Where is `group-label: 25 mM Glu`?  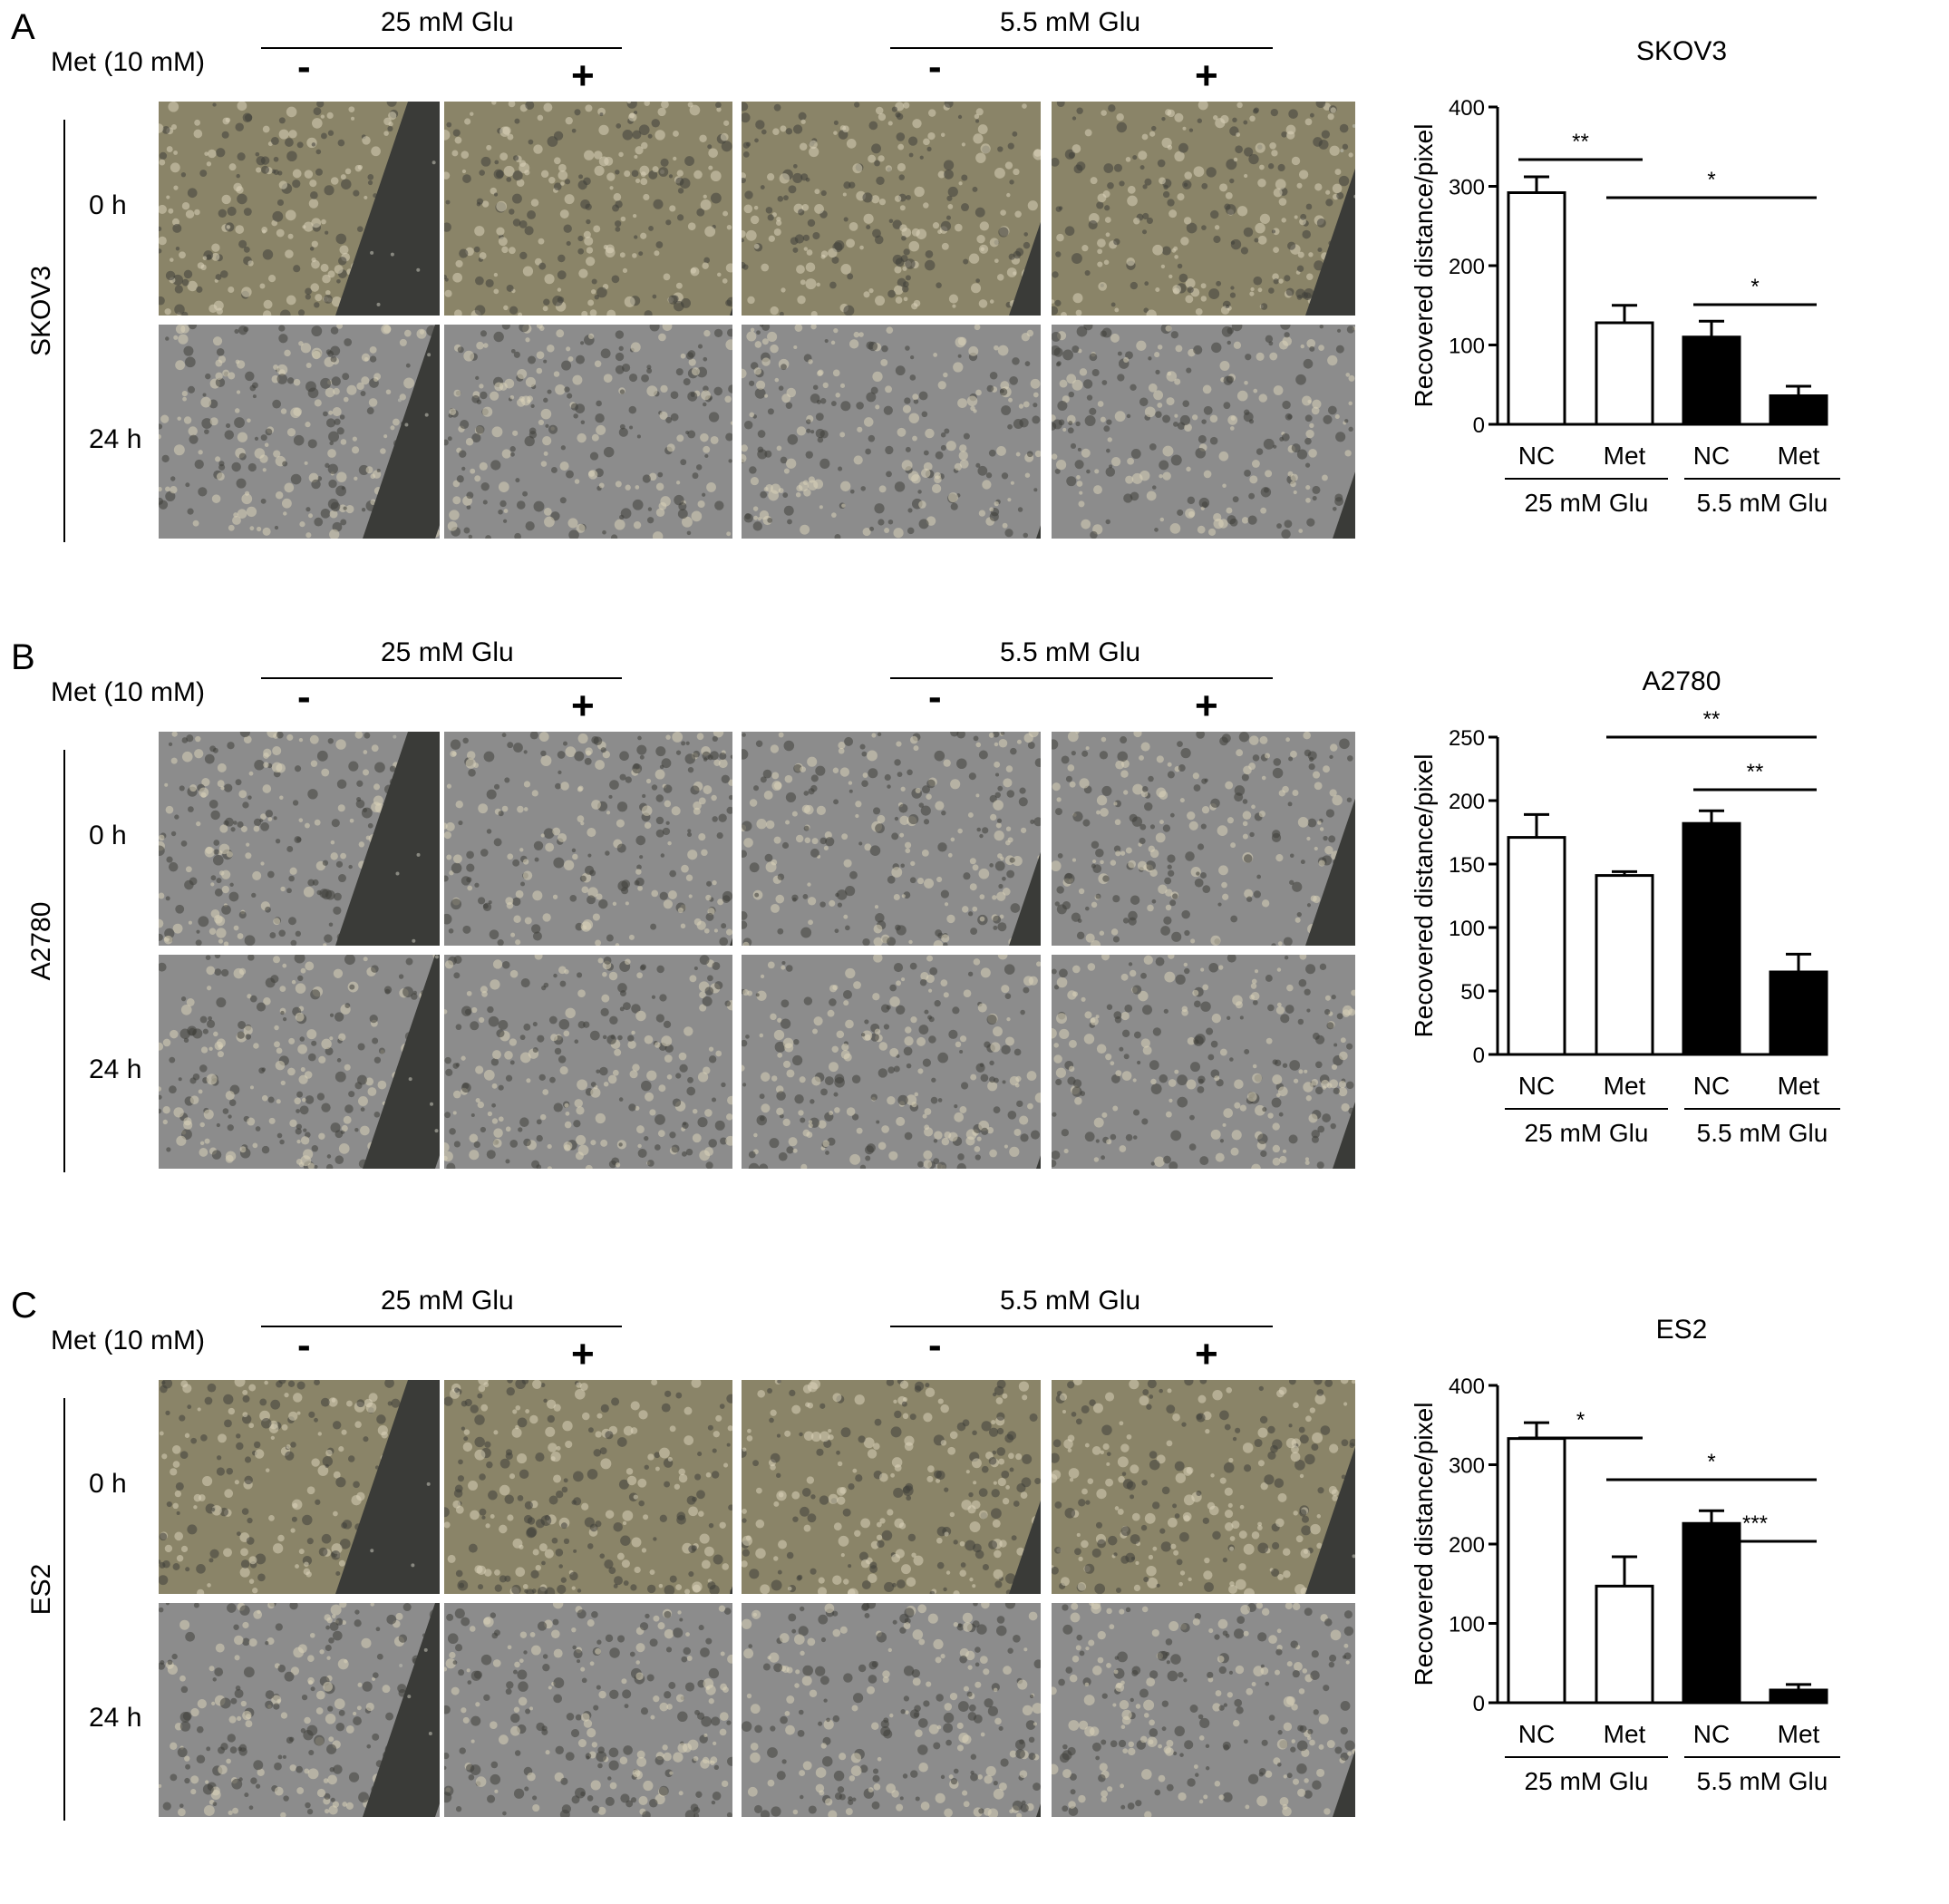
group-label: 25 mM Glu is located at coordinates (1587, 1133).